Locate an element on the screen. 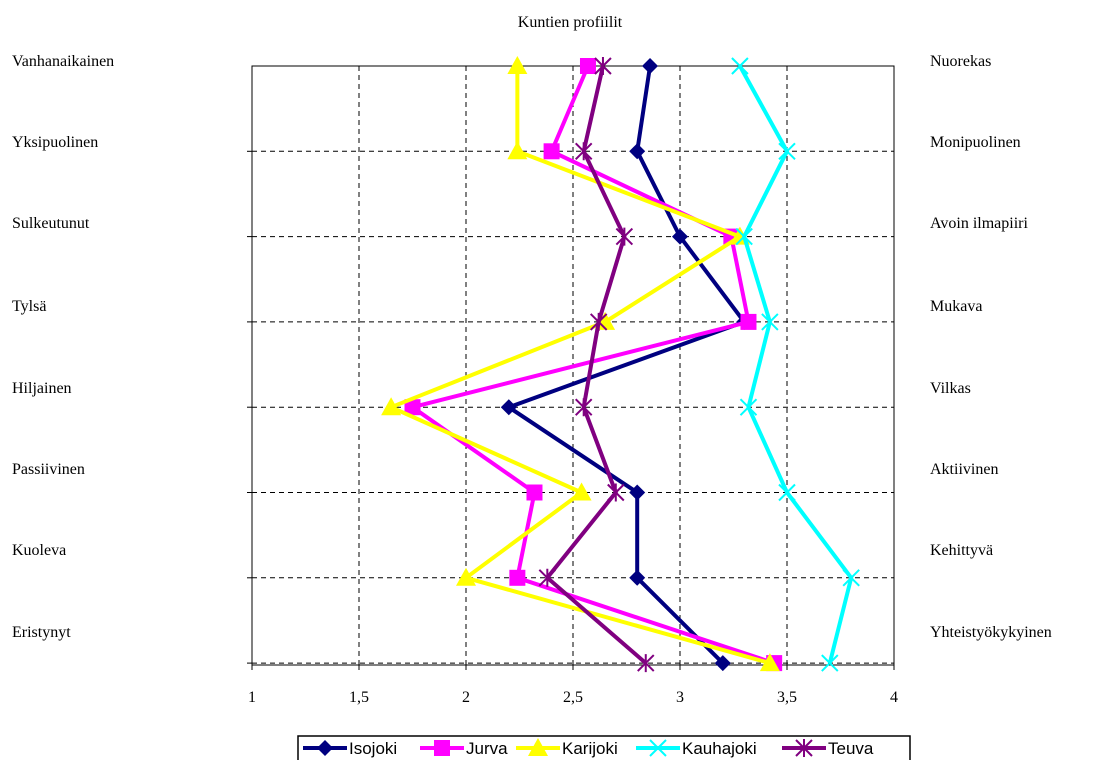 Image resolution: width=1093 pixels, height=760 pixels. legend-label-kauhajoki: Kauhajoki is located at coordinates (719, 748).